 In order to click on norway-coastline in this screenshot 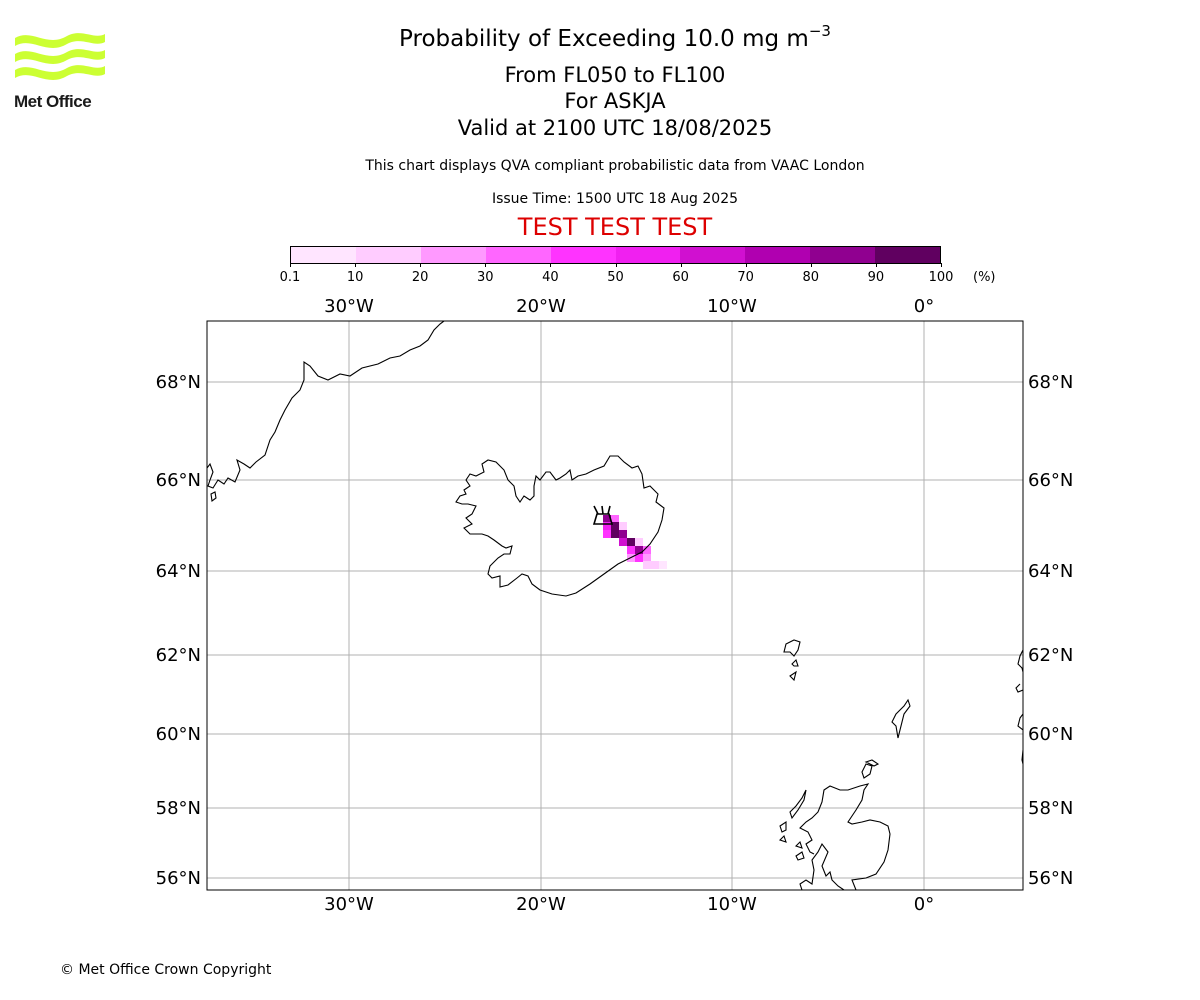, I will do `click(1019, 708)`.